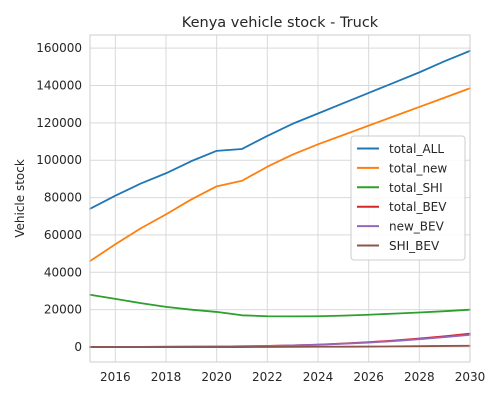  I want to click on series-line-total-shi, so click(280, 305).